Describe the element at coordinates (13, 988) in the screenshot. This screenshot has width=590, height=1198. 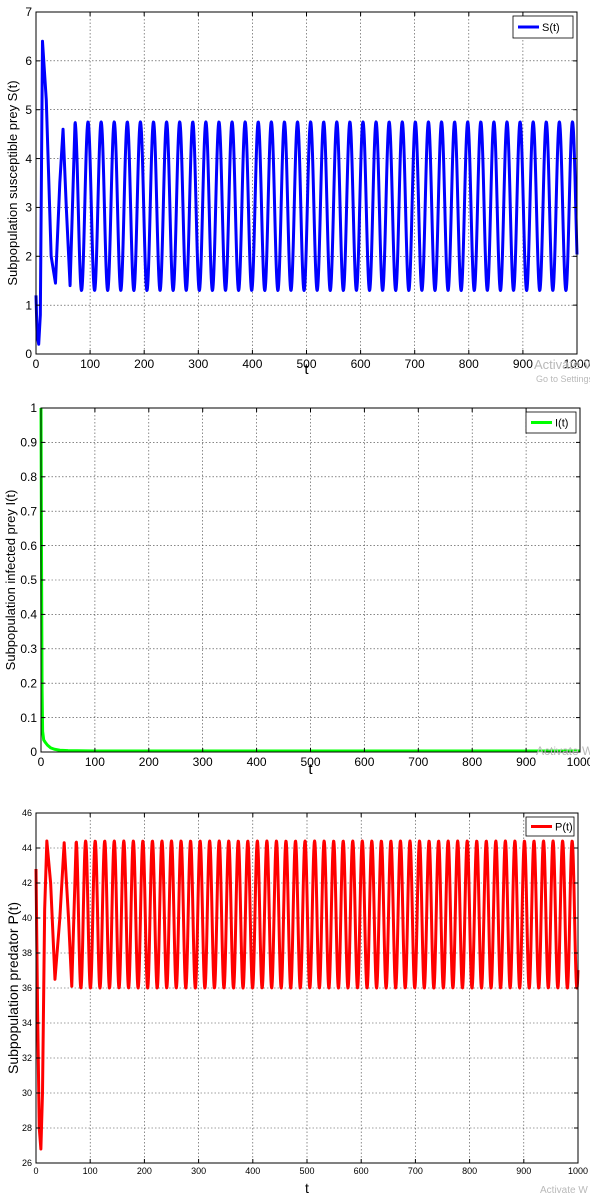
I see `y-axis-label: Subpopulation predator P(t)` at that location.